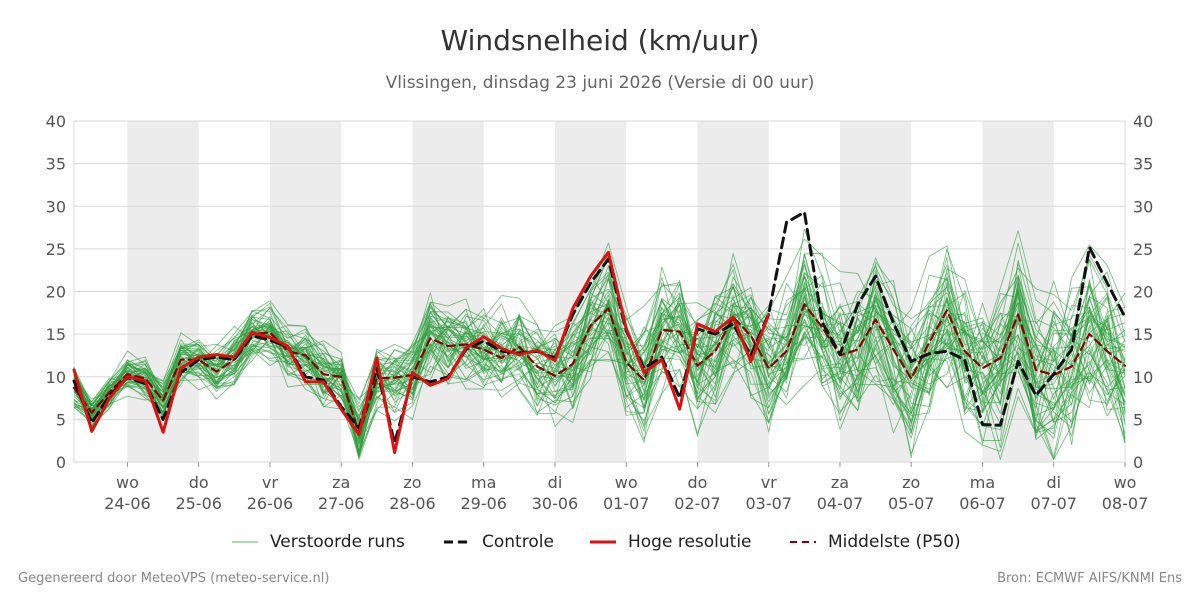  I want to click on x-tick-date: 26-06, so click(270, 503).